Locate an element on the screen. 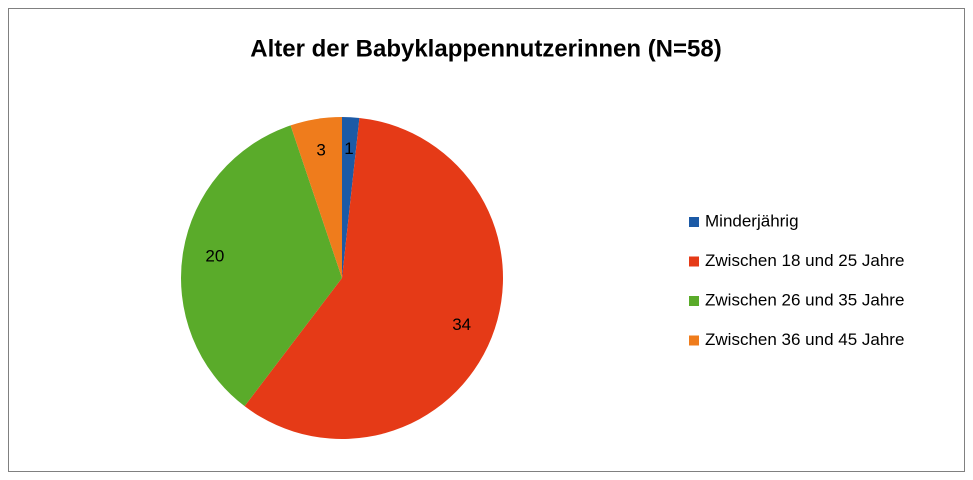  data-label: 20 is located at coordinates (214, 256).